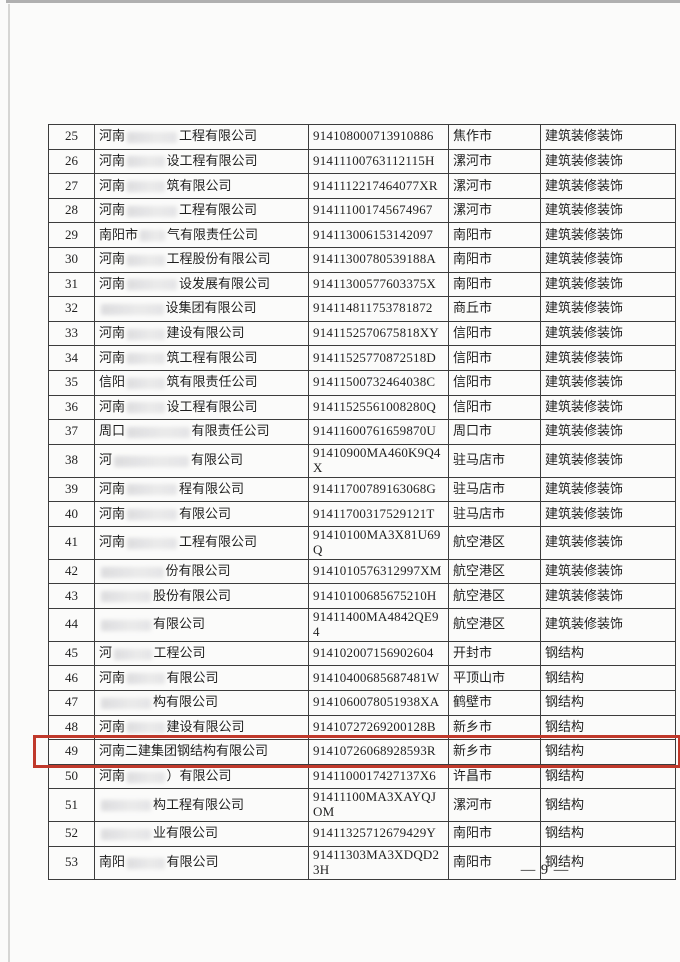  I want to click on cell-row-number: 47, so click(71, 702).